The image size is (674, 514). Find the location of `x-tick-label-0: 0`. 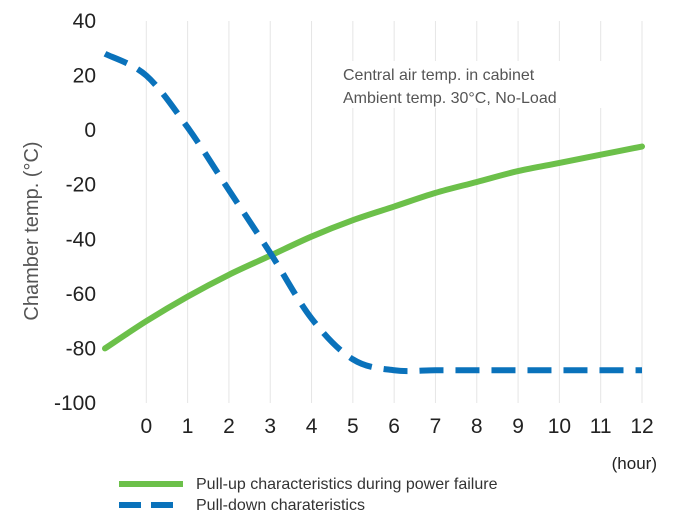

x-tick-label-0: 0 is located at coordinates (146, 426).